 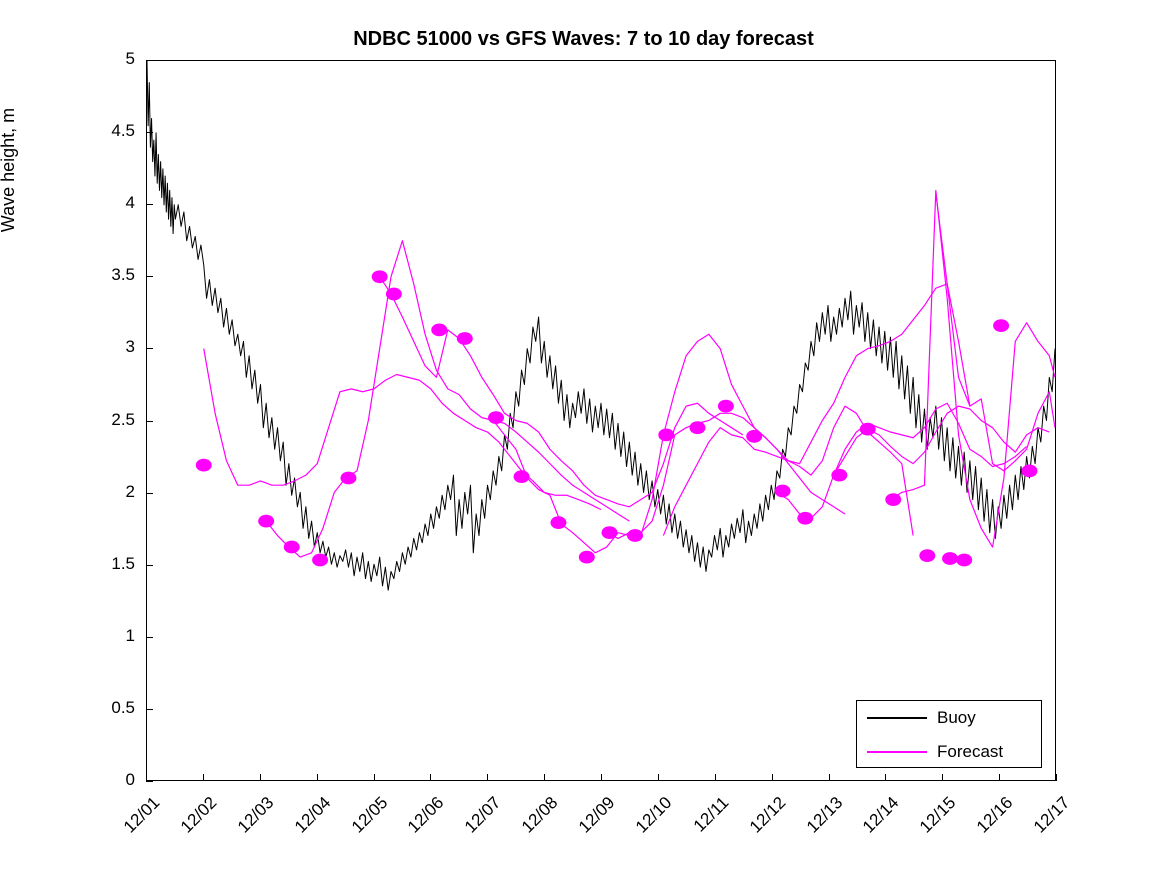 I want to click on y-tick-label: 0.5, so click(x=123, y=707).